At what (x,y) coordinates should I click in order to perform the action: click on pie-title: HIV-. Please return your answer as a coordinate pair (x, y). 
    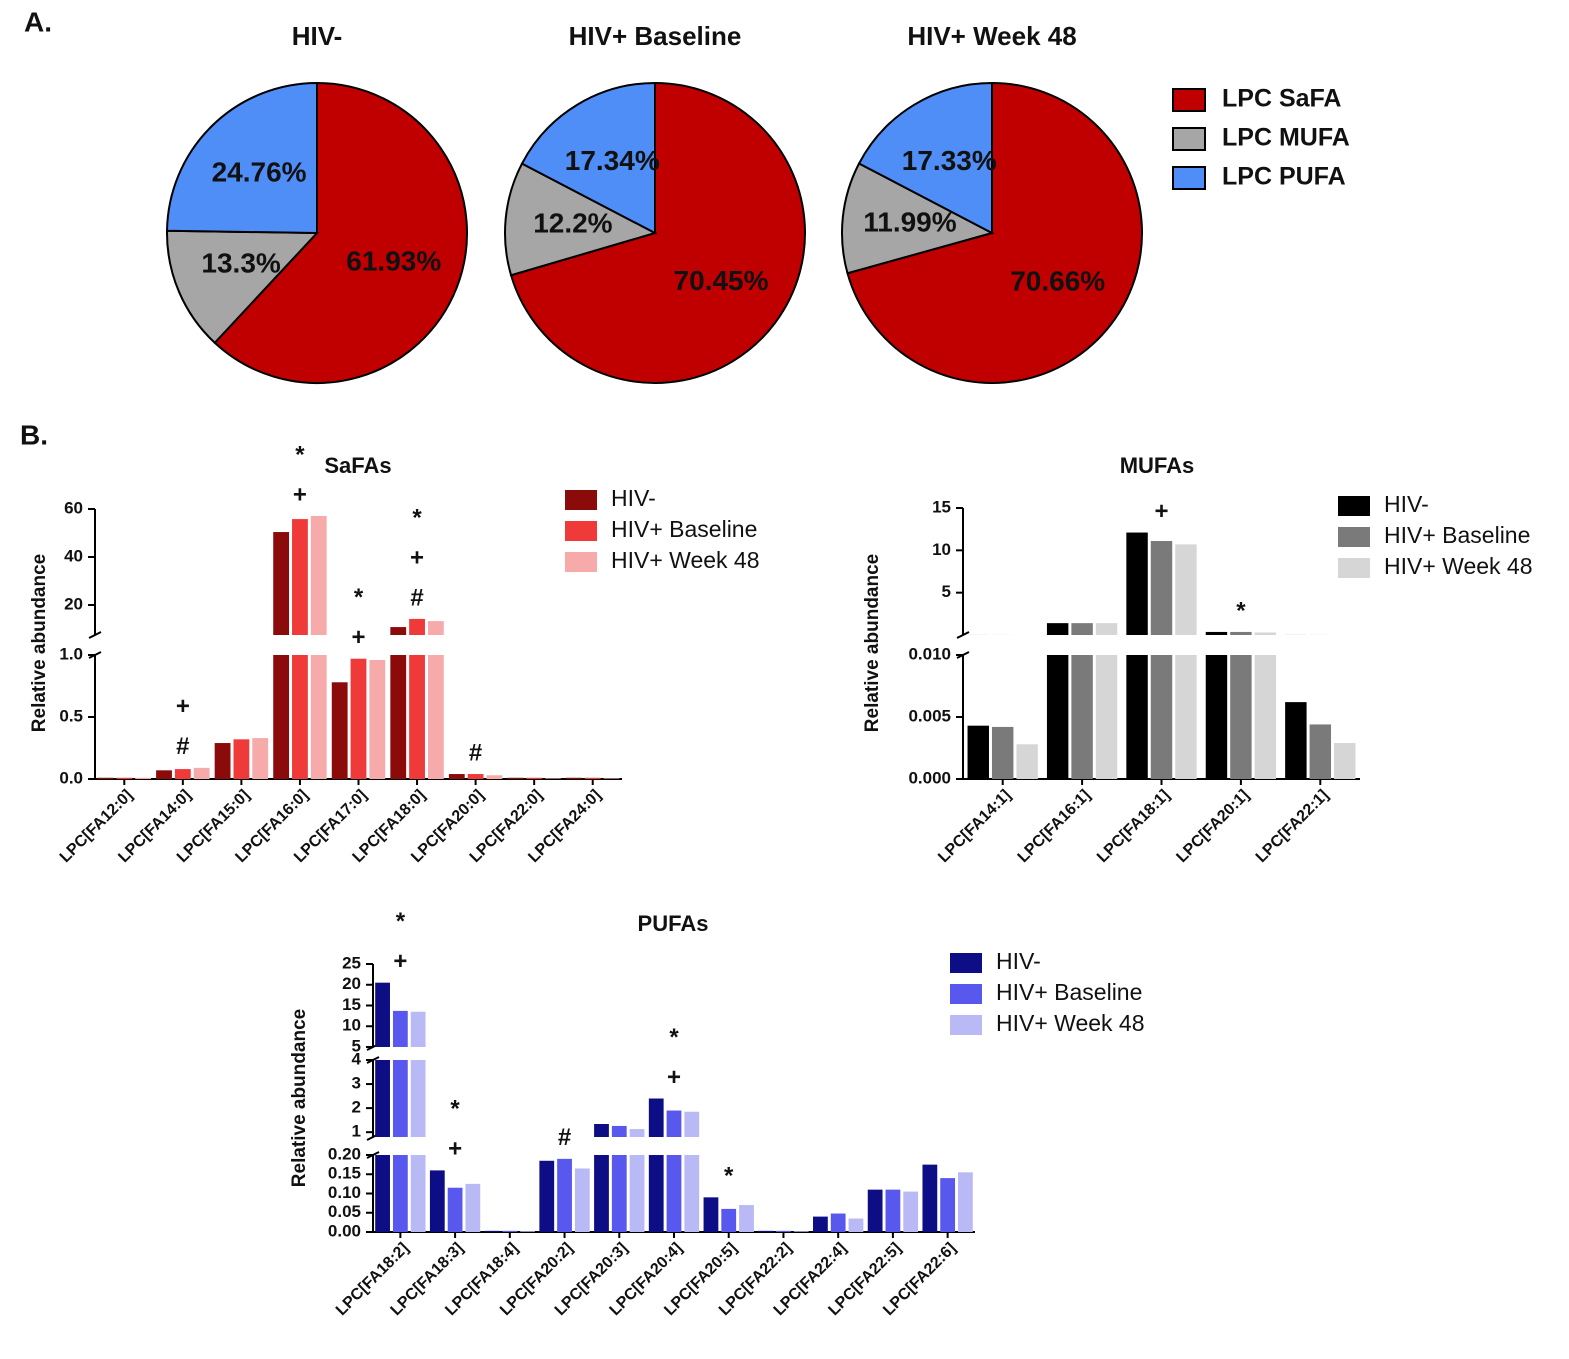
    Looking at the image, I should click on (317, 36).